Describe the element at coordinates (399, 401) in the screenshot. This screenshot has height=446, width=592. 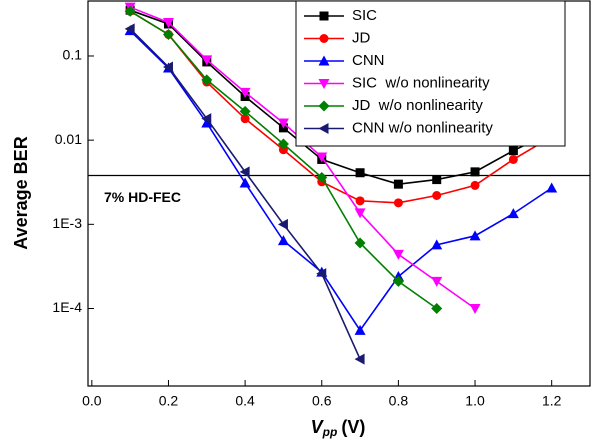
I see `x-tick-label: 0.8` at that location.